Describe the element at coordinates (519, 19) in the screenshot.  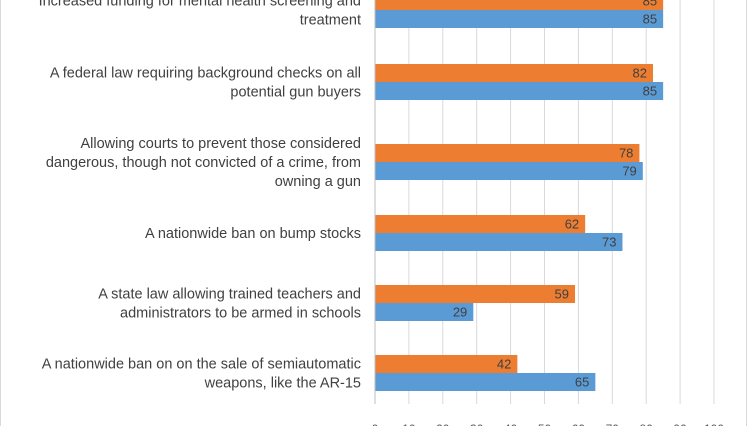
I see `bar-series2-cat1` at that location.